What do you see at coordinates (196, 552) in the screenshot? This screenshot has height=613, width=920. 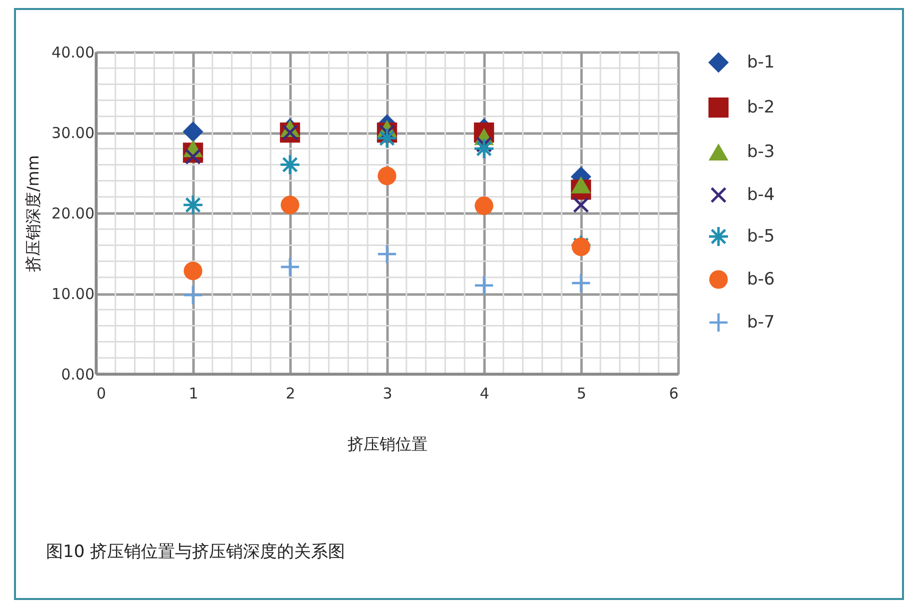 I see `caption: 图10 挤压销位置与挤压销深度的关系图` at bounding box center [196, 552].